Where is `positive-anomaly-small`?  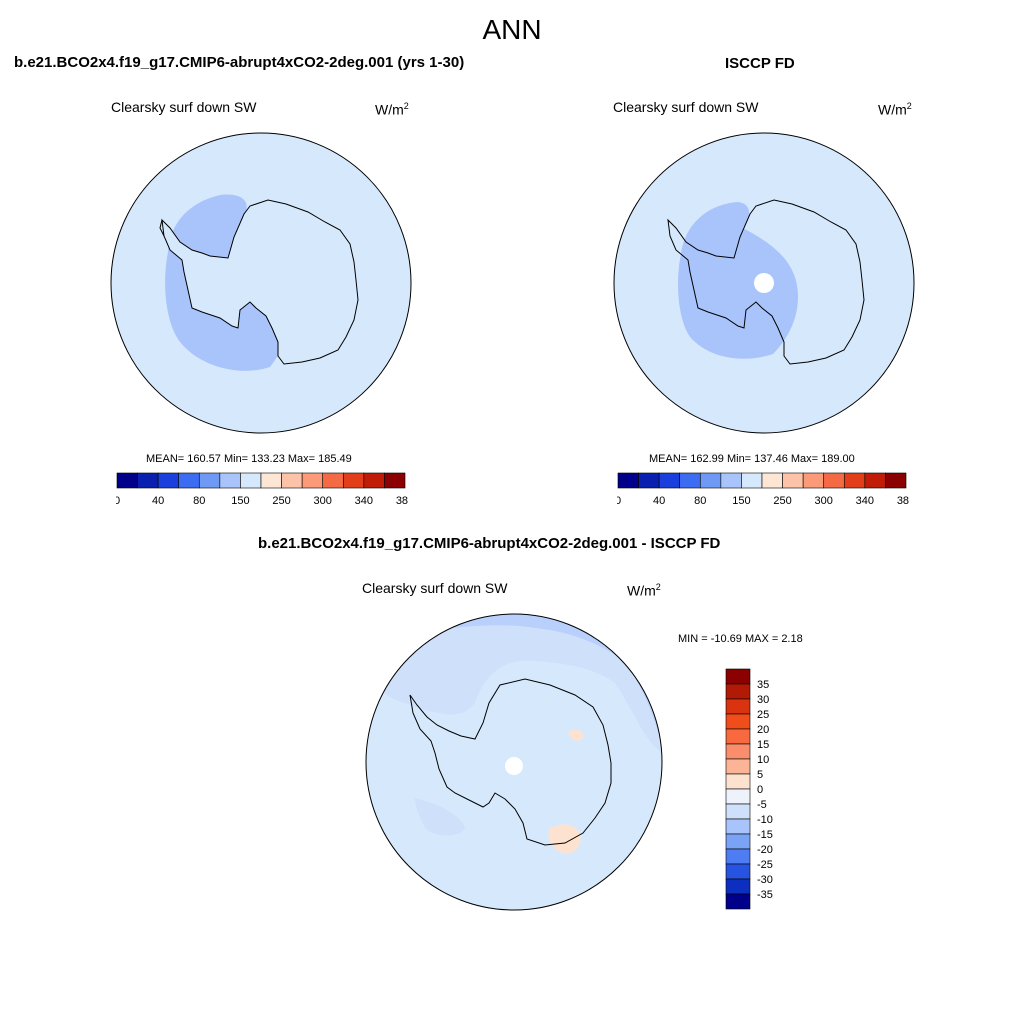 positive-anomaly-small is located at coordinates (576, 735).